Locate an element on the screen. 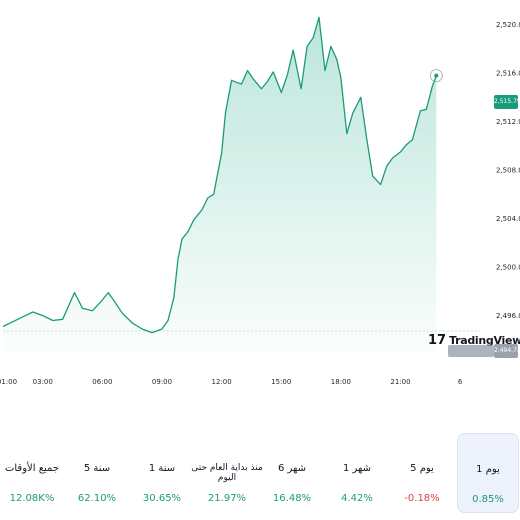 The width and height of the screenshot is (520, 520). period-change-value: -0.18% is located at coordinates (422, 498).